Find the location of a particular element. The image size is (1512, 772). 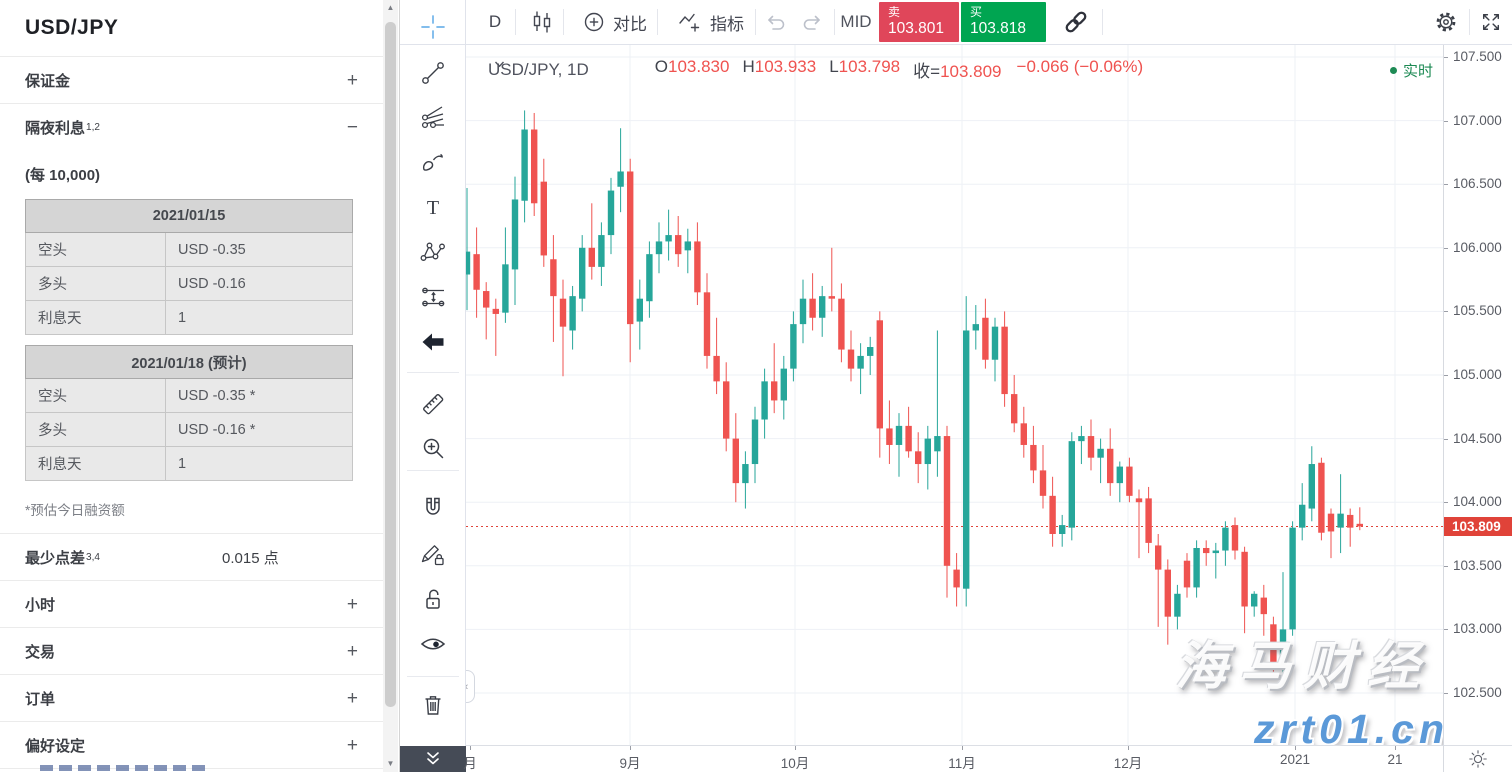

fullscreen-button is located at coordinates (1491, 22).